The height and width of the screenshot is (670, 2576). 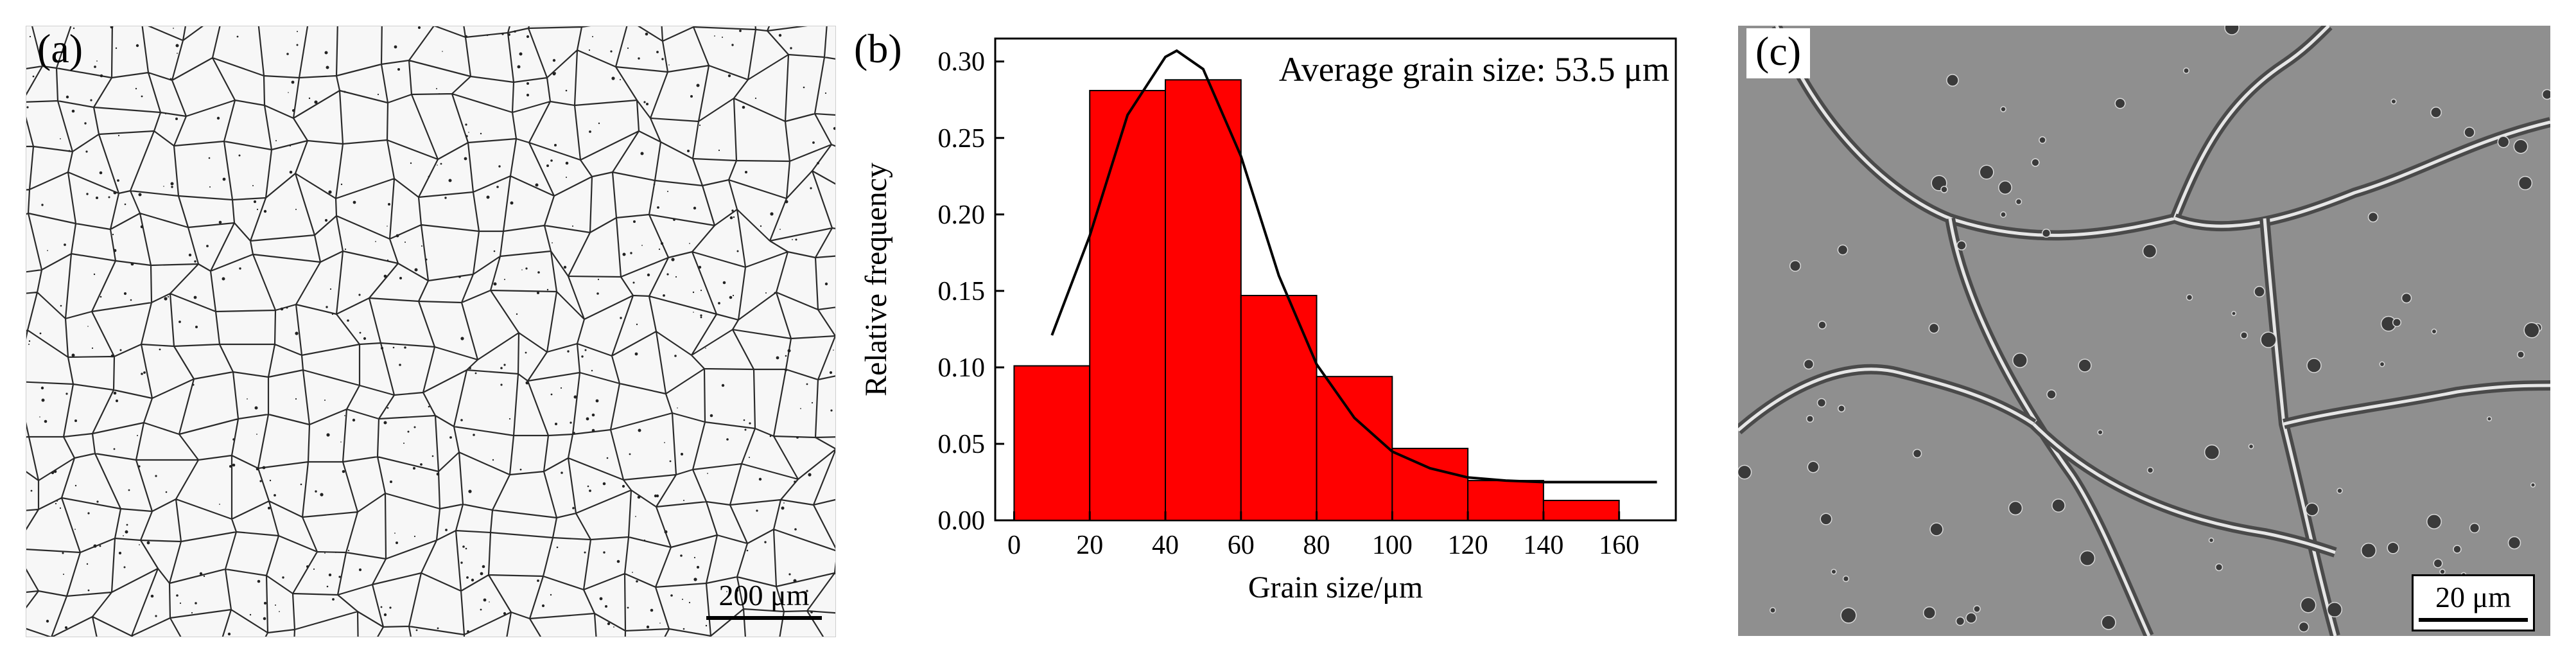 I want to click on y-tick-label: 0.20, so click(x=962, y=215).